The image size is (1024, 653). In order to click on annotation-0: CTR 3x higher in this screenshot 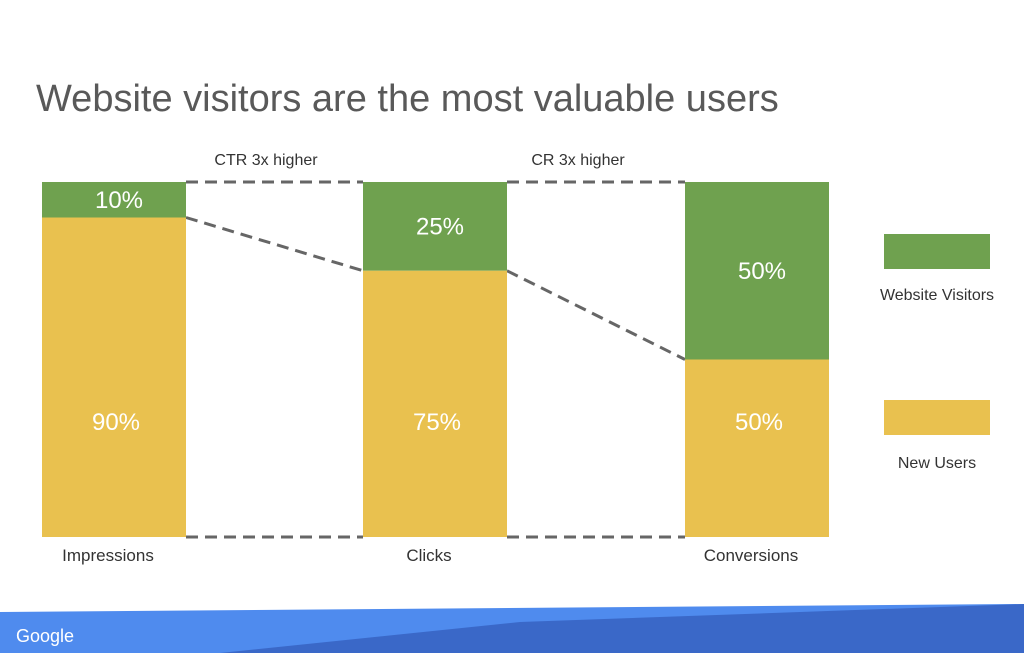, I will do `click(266, 160)`.